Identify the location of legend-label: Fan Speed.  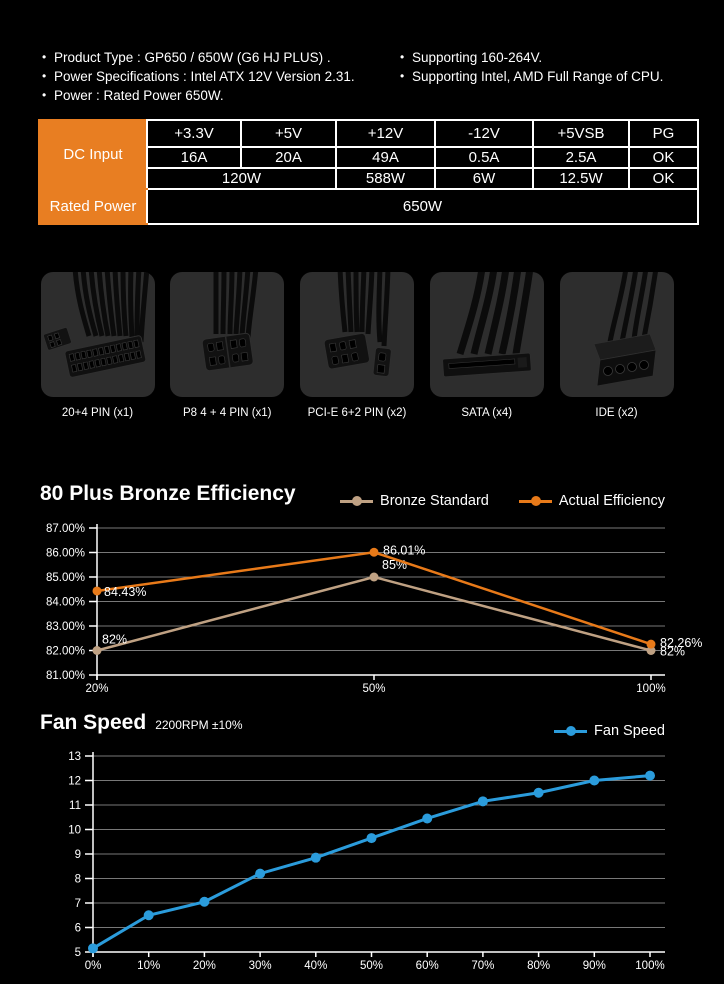
(629, 731).